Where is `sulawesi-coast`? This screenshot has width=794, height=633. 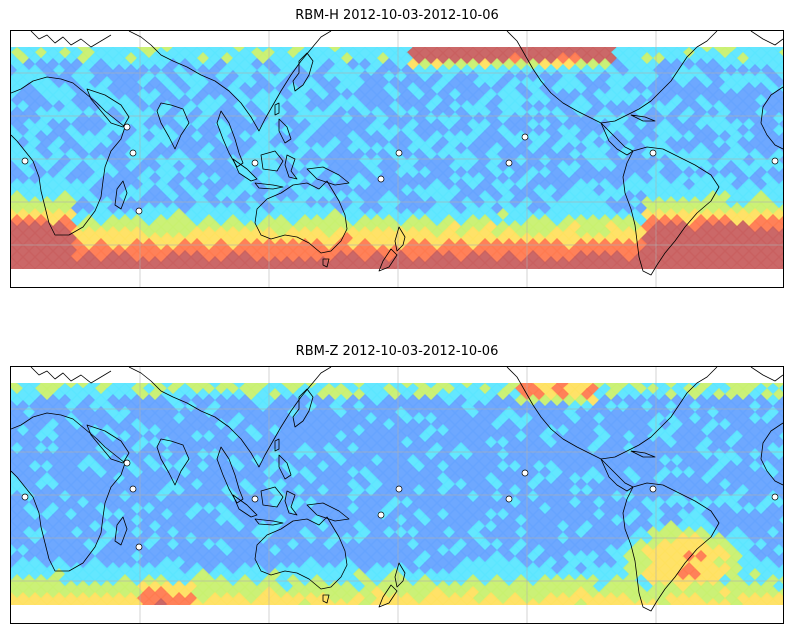 sulawesi-coast is located at coordinates (291, 167).